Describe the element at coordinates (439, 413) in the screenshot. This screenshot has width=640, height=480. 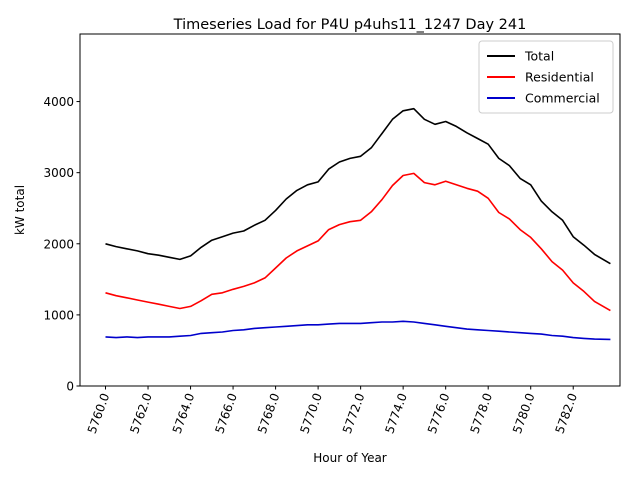
I see `x-tick-label: 5776.0` at that location.